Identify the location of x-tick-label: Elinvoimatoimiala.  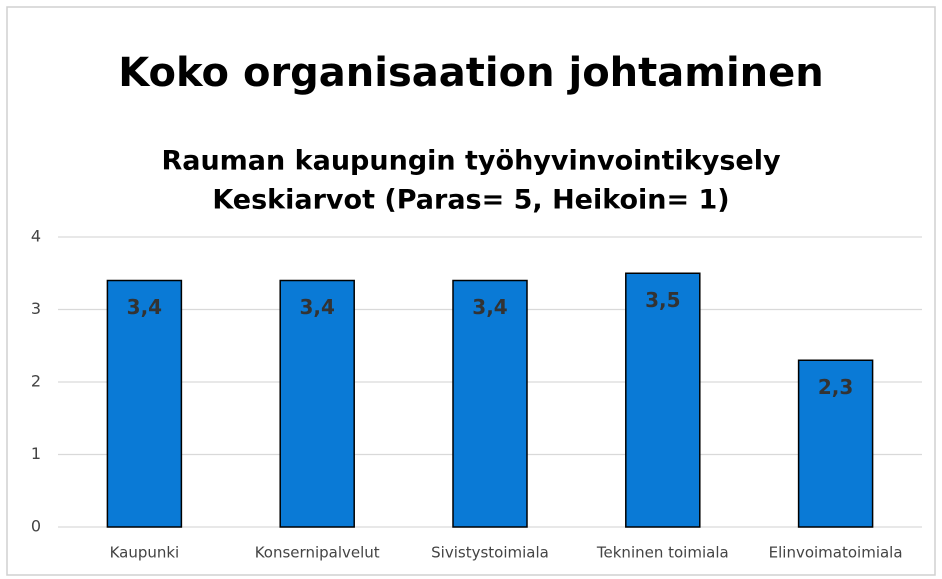
(836, 553).